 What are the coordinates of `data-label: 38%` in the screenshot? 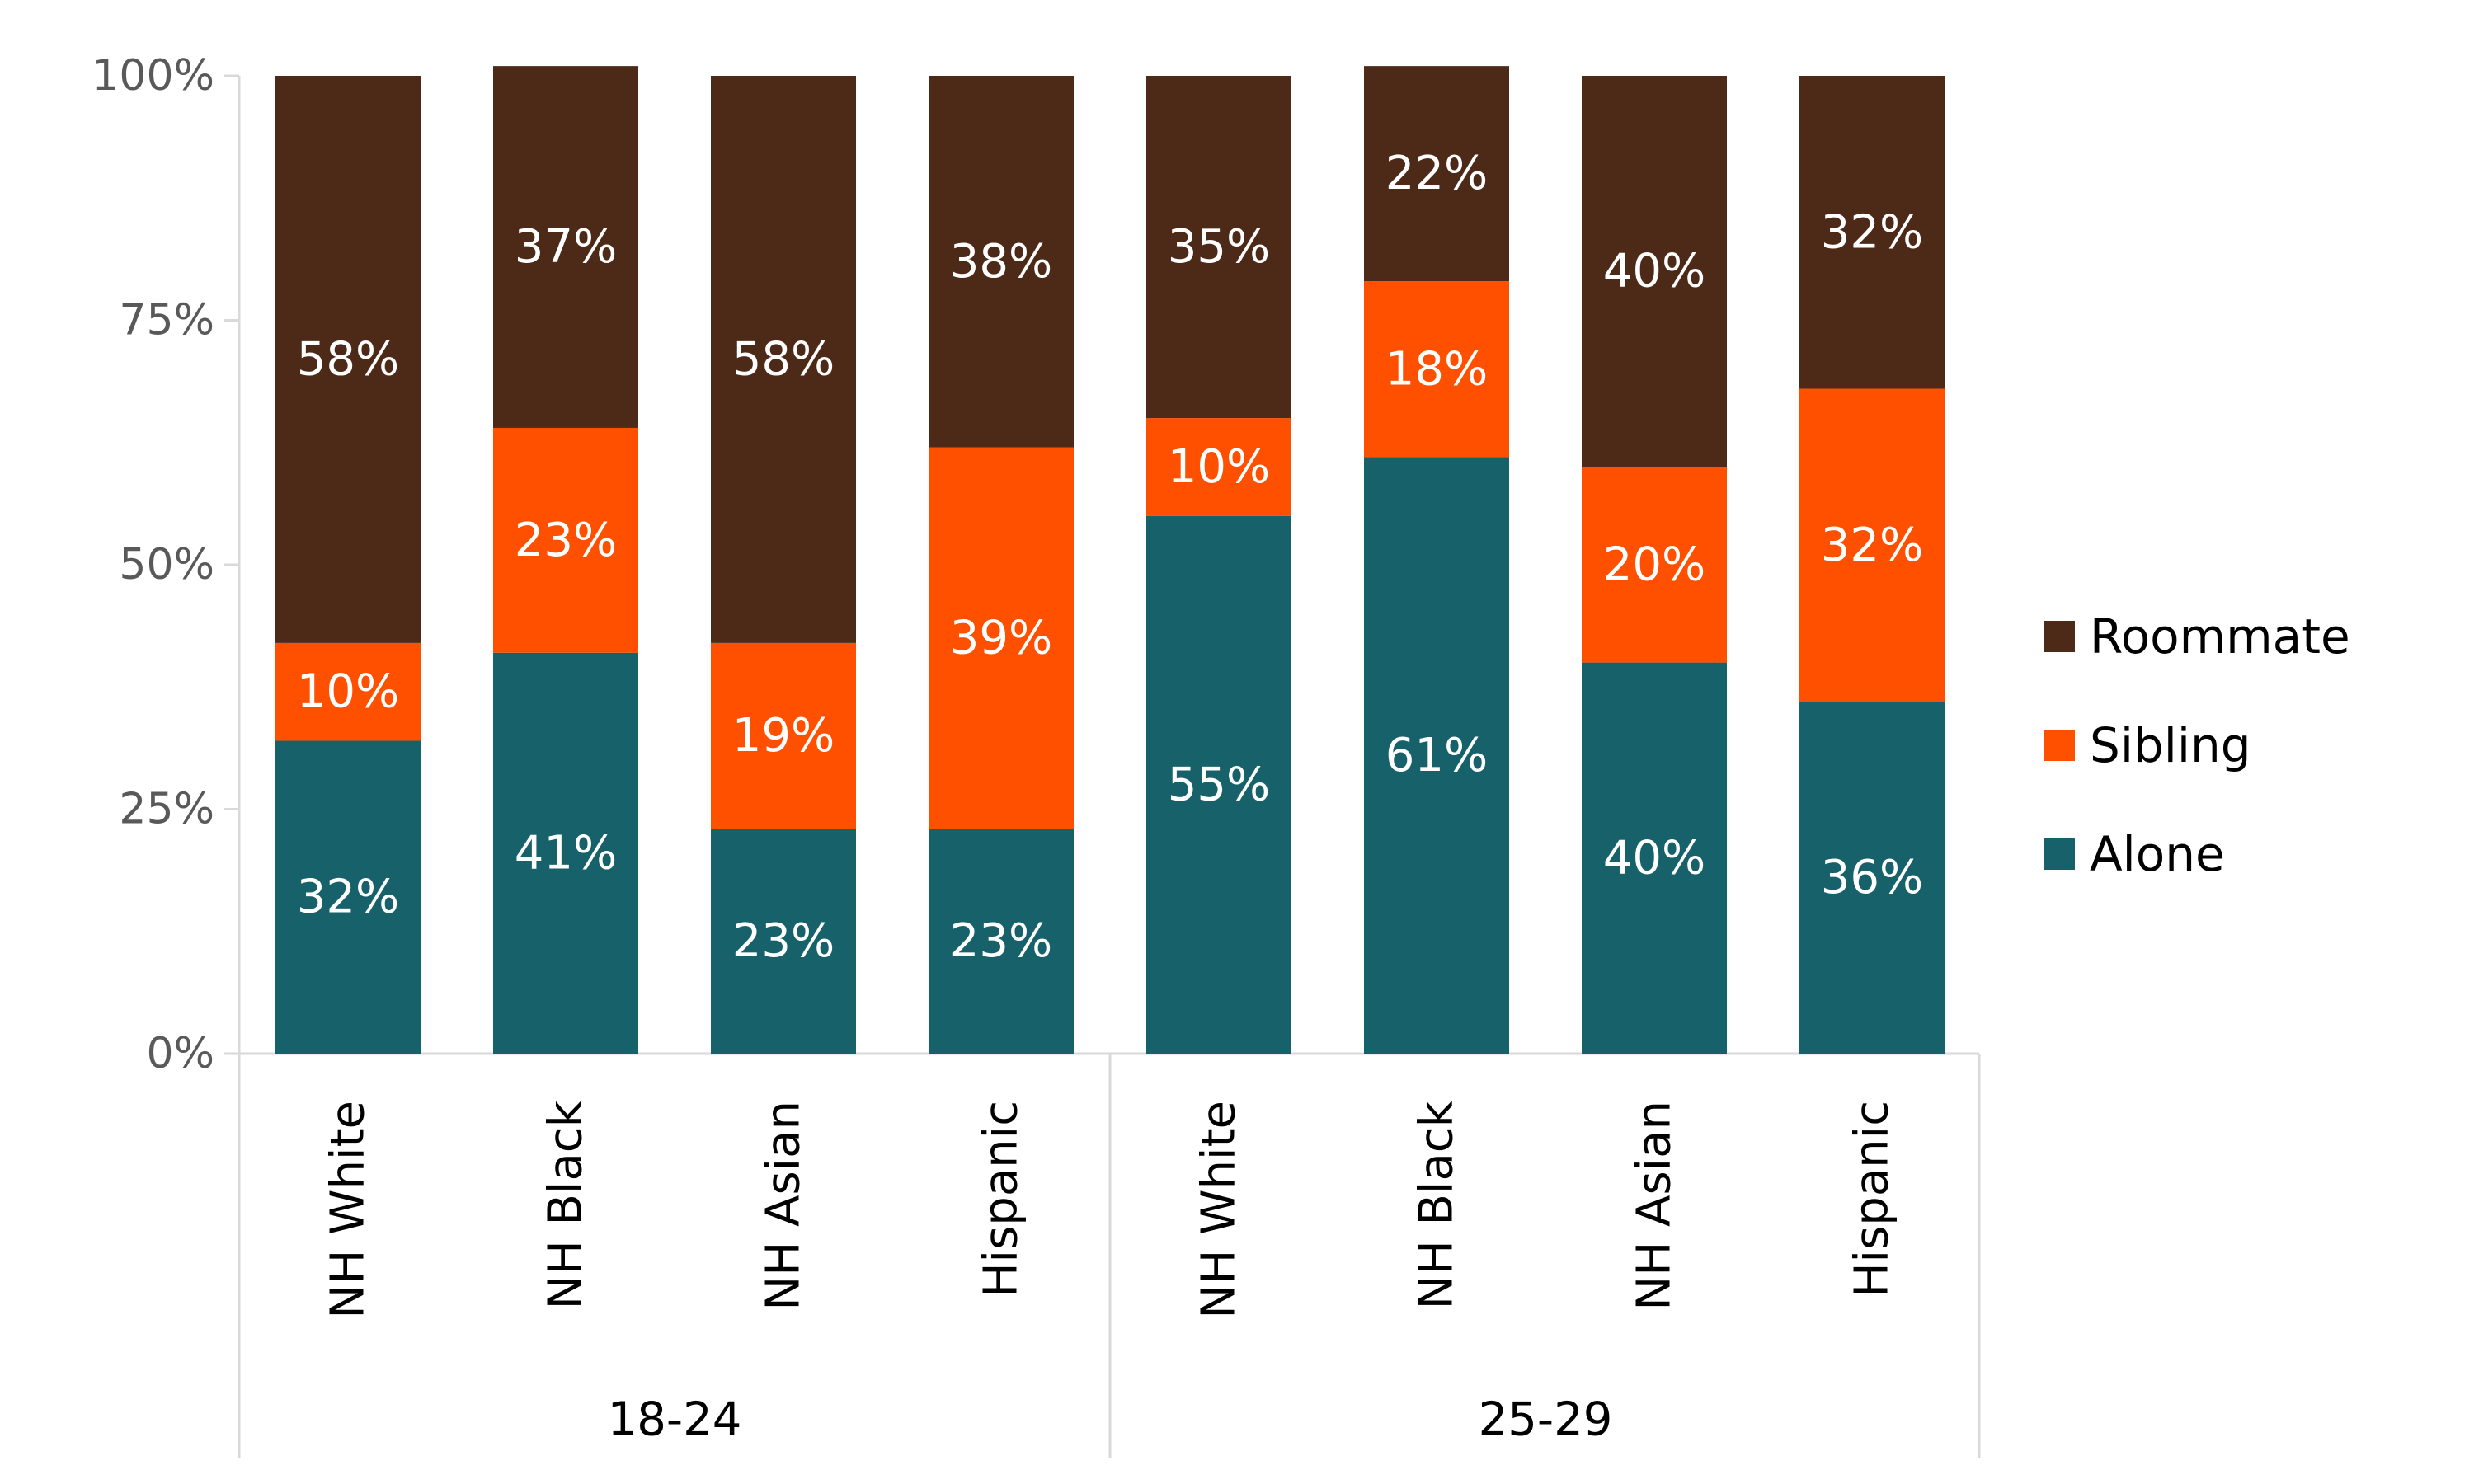 It's located at (1001, 262).